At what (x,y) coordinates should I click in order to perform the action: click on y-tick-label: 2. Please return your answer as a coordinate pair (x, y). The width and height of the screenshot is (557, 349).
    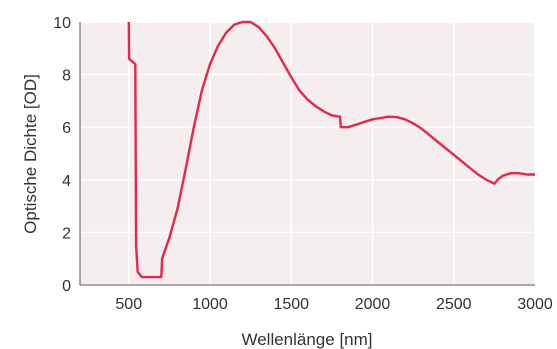
    Looking at the image, I should click on (66, 233).